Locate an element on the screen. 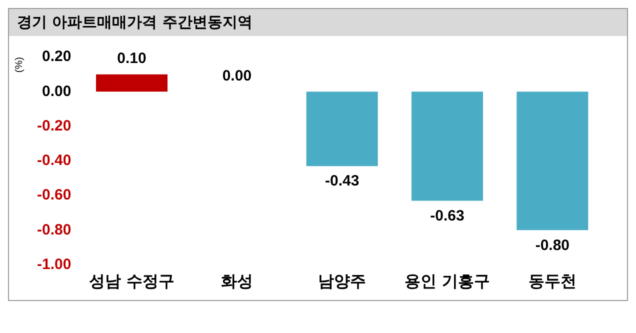 The width and height of the screenshot is (636, 333). x-tick-label: 남양주 is located at coordinates (342, 281).